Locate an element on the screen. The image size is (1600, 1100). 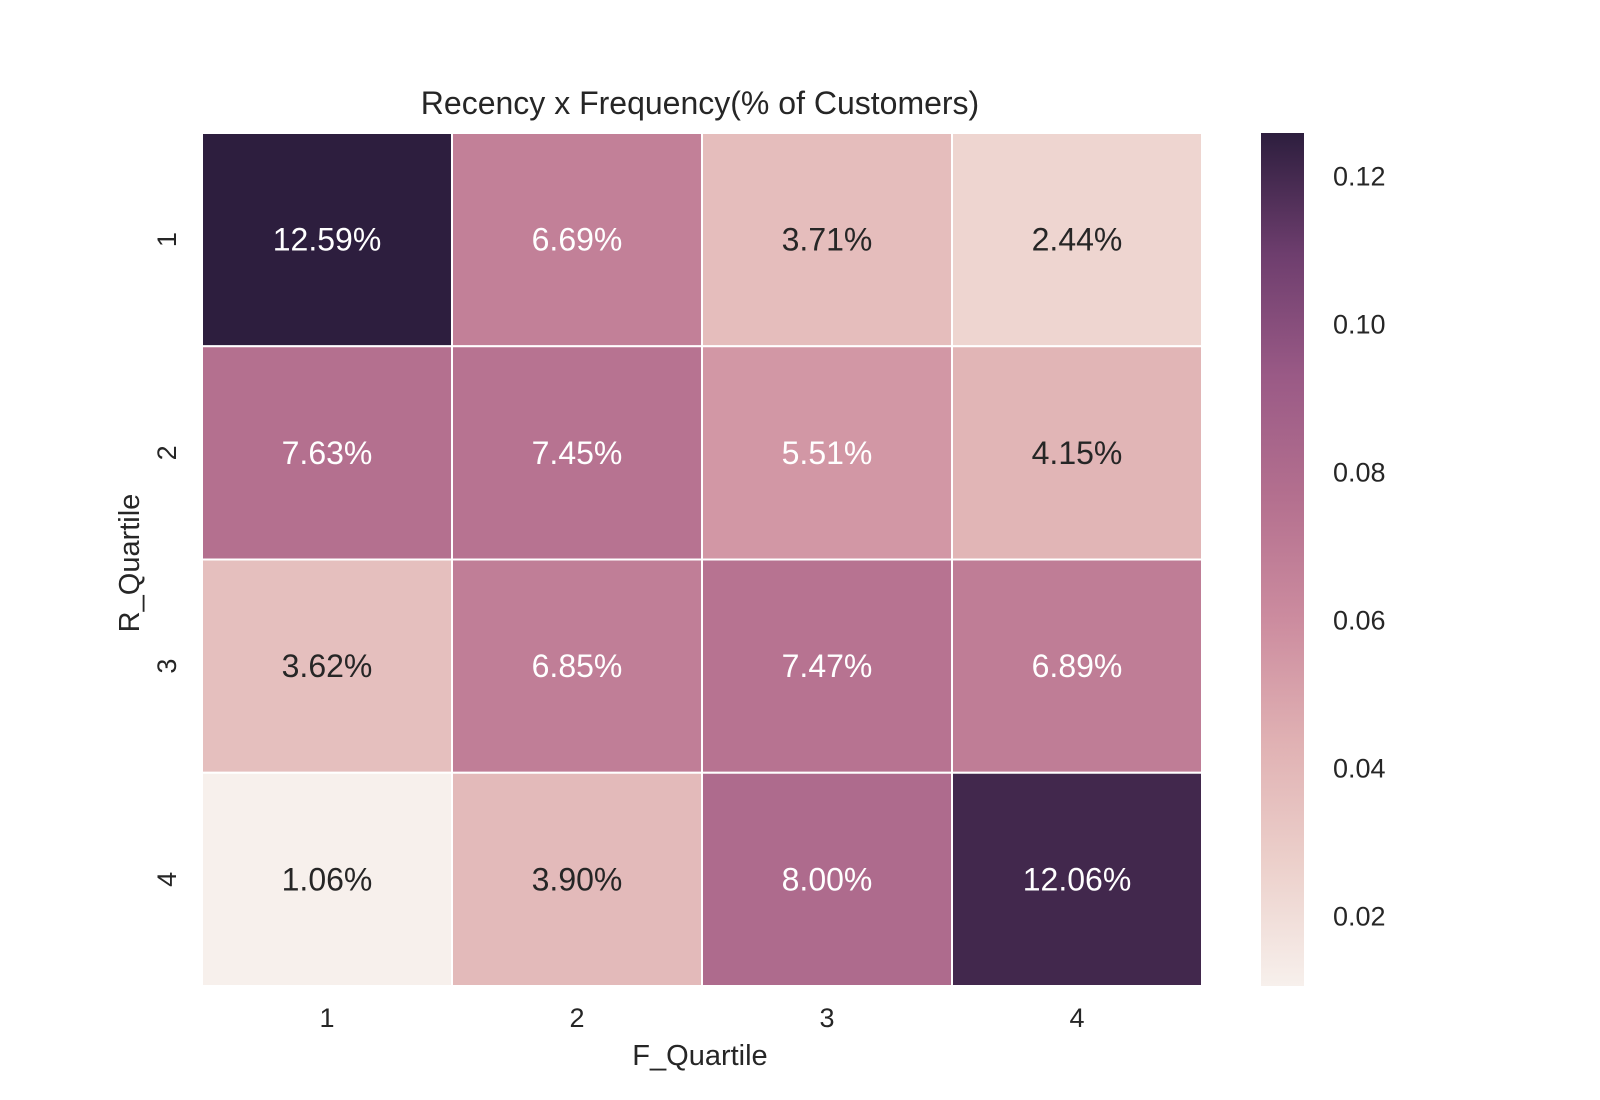
cell-value-label: 7.45% is located at coordinates (577, 453).